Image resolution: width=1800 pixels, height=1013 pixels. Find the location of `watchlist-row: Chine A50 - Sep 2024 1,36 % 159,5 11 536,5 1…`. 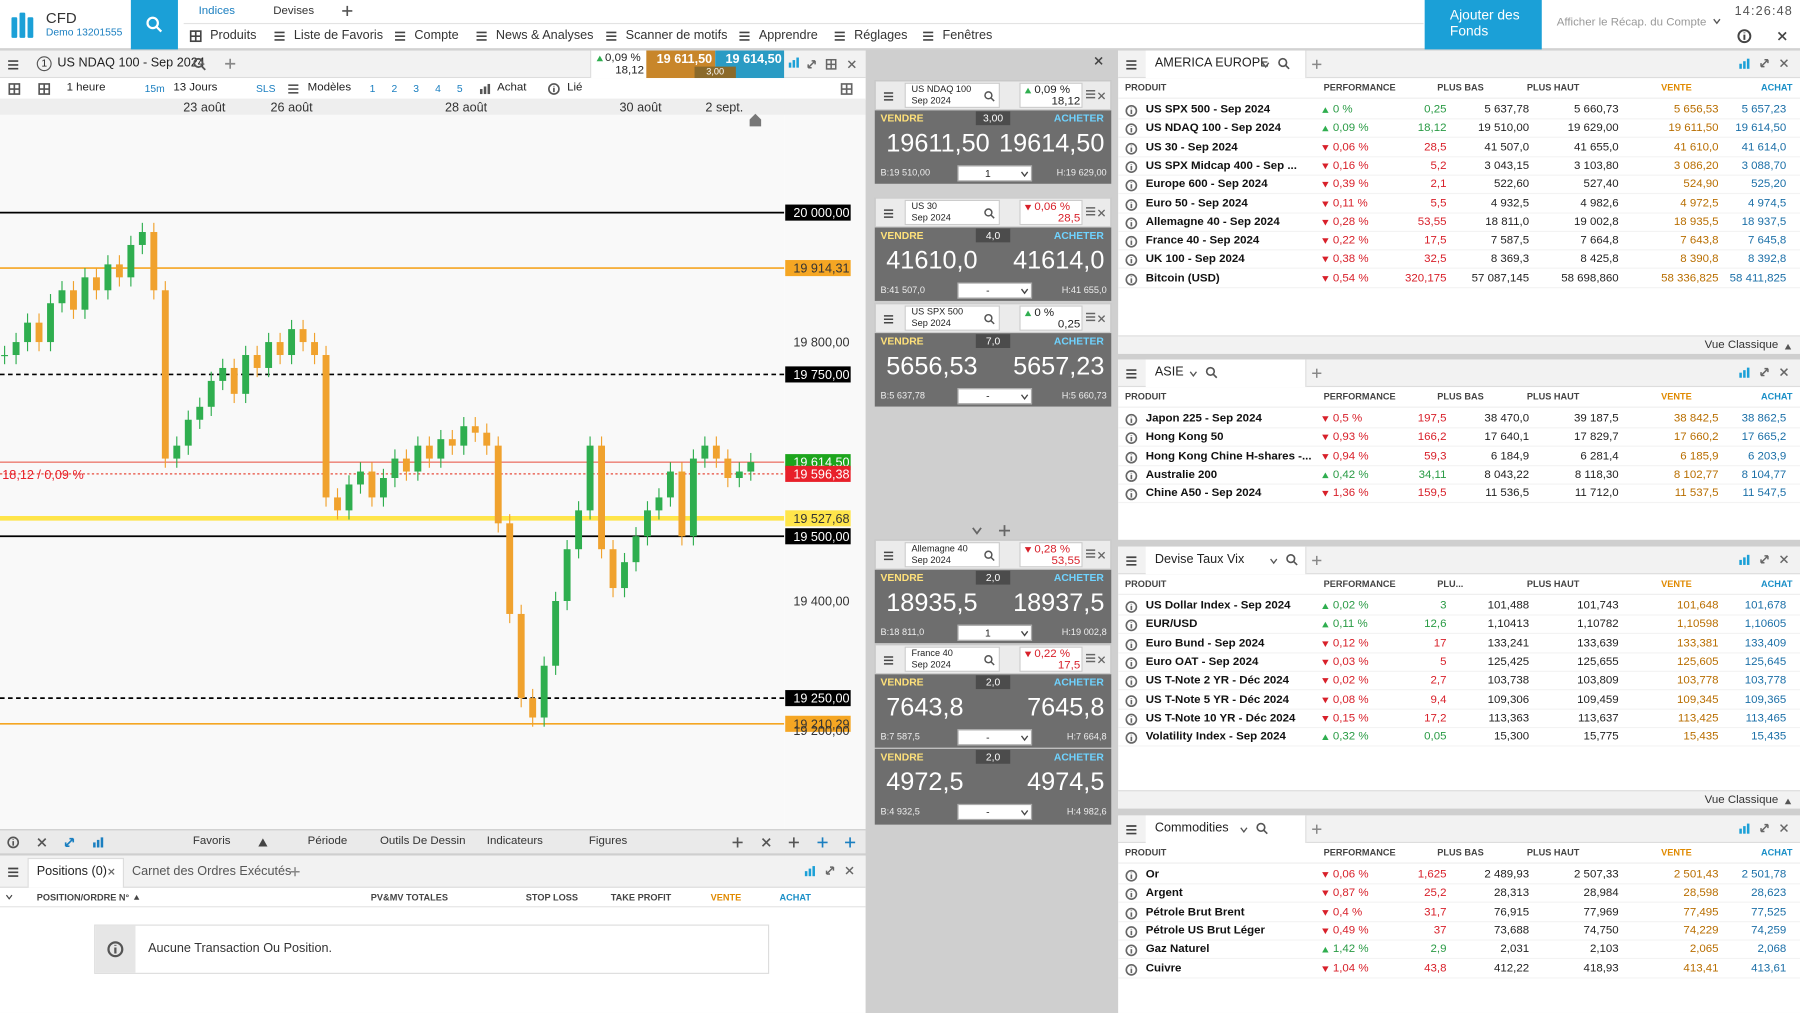

watchlist-row: Chine A50 - Sep 2024 1,36 % 159,5 11 536,5 1… is located at coordinates (1459, 494).